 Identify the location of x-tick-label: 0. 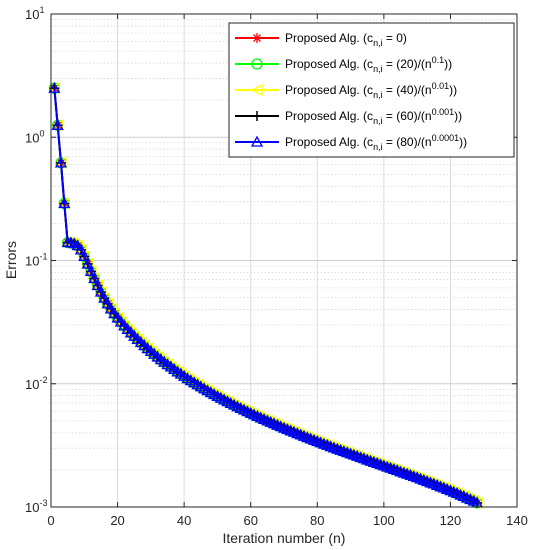
(50, 520).